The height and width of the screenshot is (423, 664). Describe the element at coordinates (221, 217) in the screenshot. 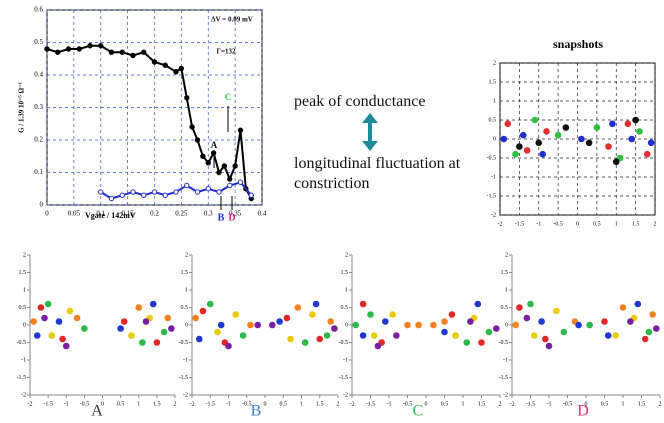

I see `annotation: B` at that location.